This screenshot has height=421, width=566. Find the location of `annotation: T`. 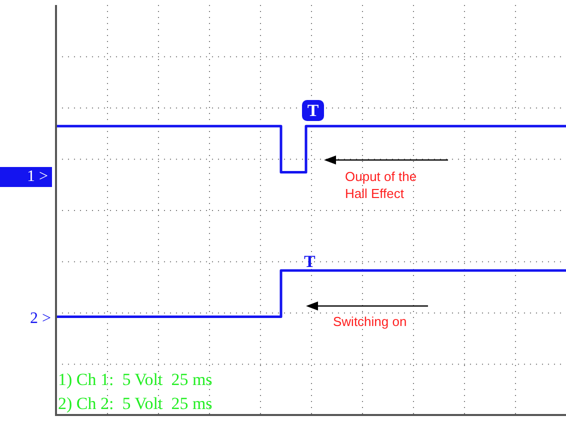

annotation: T is located at coordinates (310, 262).